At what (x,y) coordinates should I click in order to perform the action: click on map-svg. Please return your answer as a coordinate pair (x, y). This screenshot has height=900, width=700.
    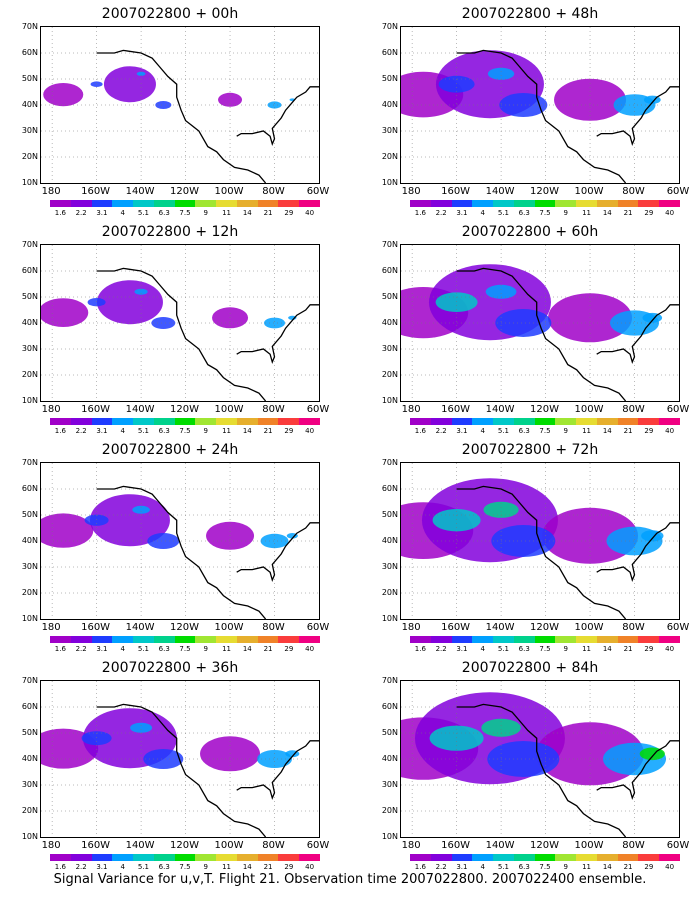
    Looking at the image, I should click on (180, 759).